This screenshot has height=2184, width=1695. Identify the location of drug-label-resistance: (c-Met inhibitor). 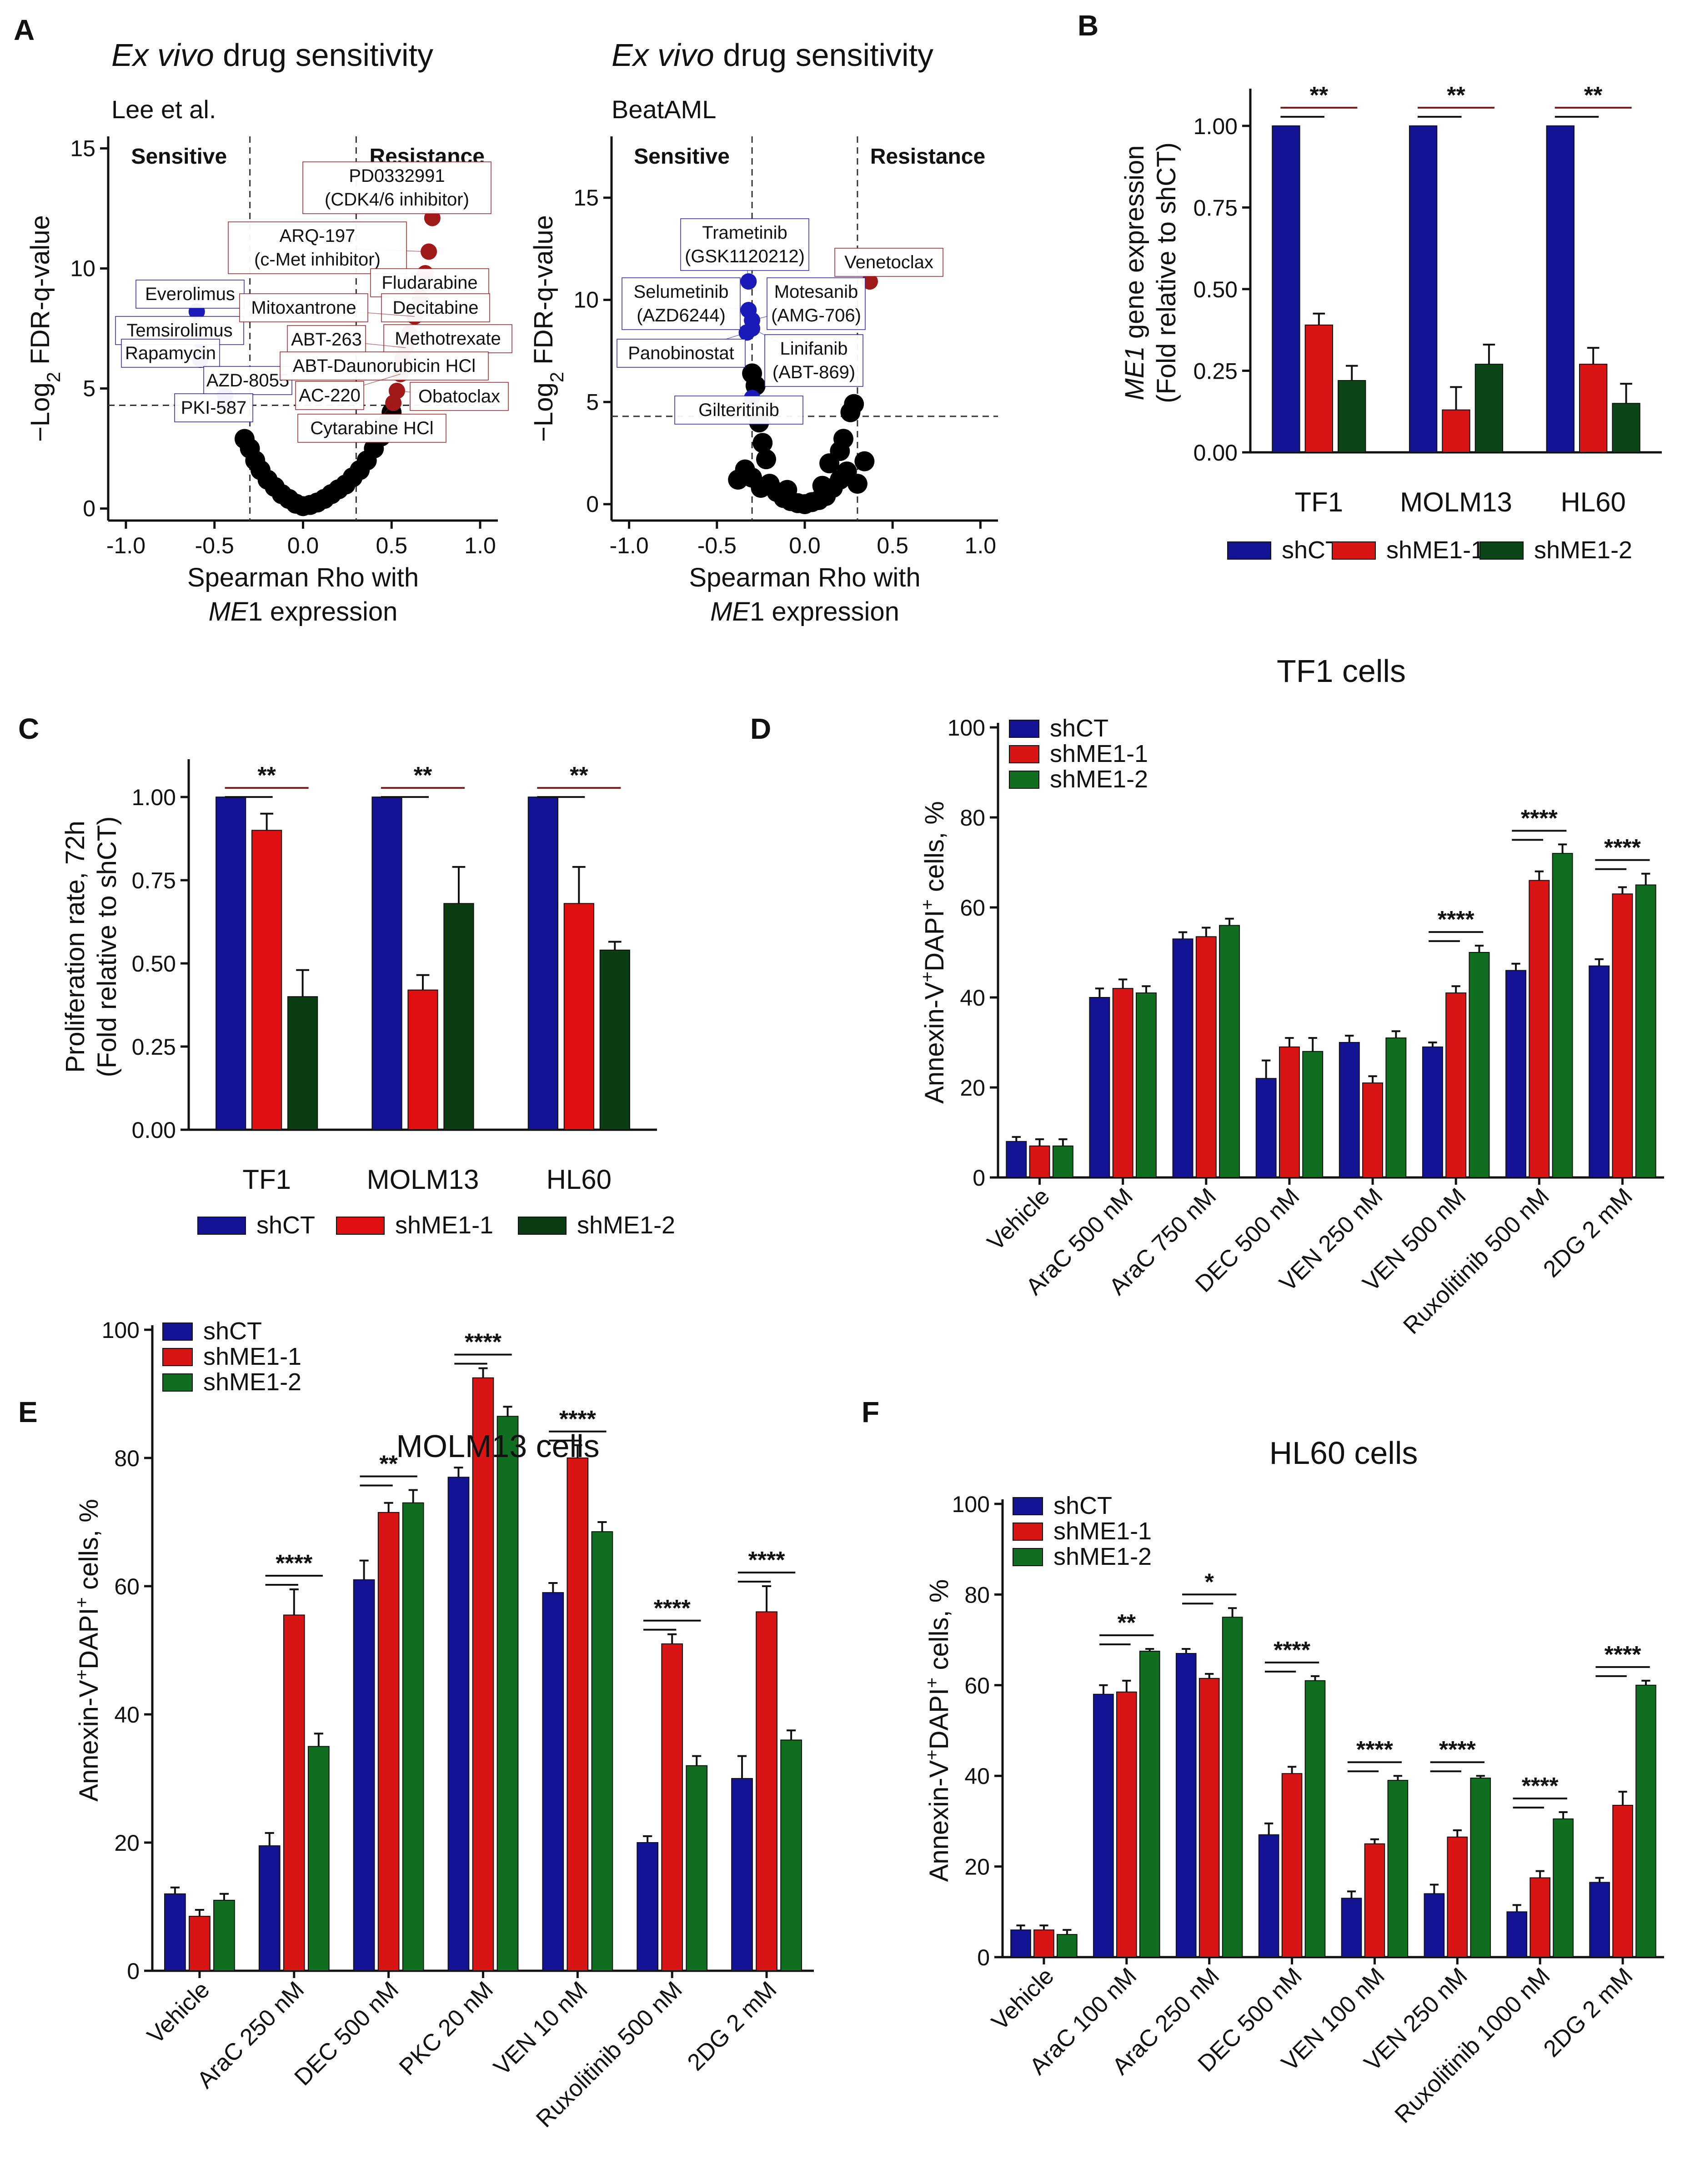
(318, 260).